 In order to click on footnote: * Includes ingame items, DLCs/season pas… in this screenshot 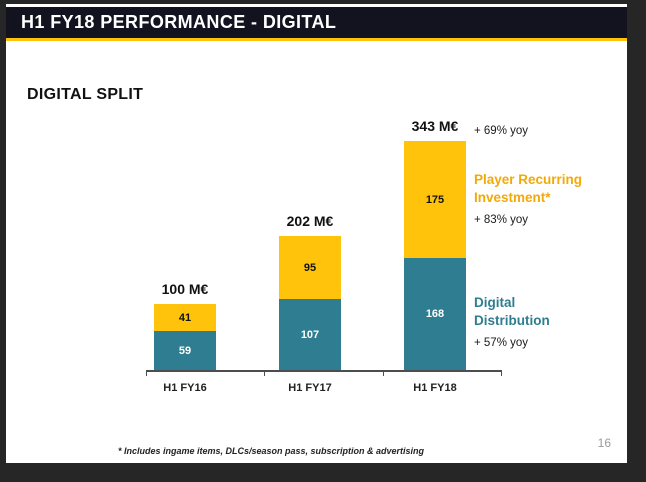, I will do `click(271, 451)`.